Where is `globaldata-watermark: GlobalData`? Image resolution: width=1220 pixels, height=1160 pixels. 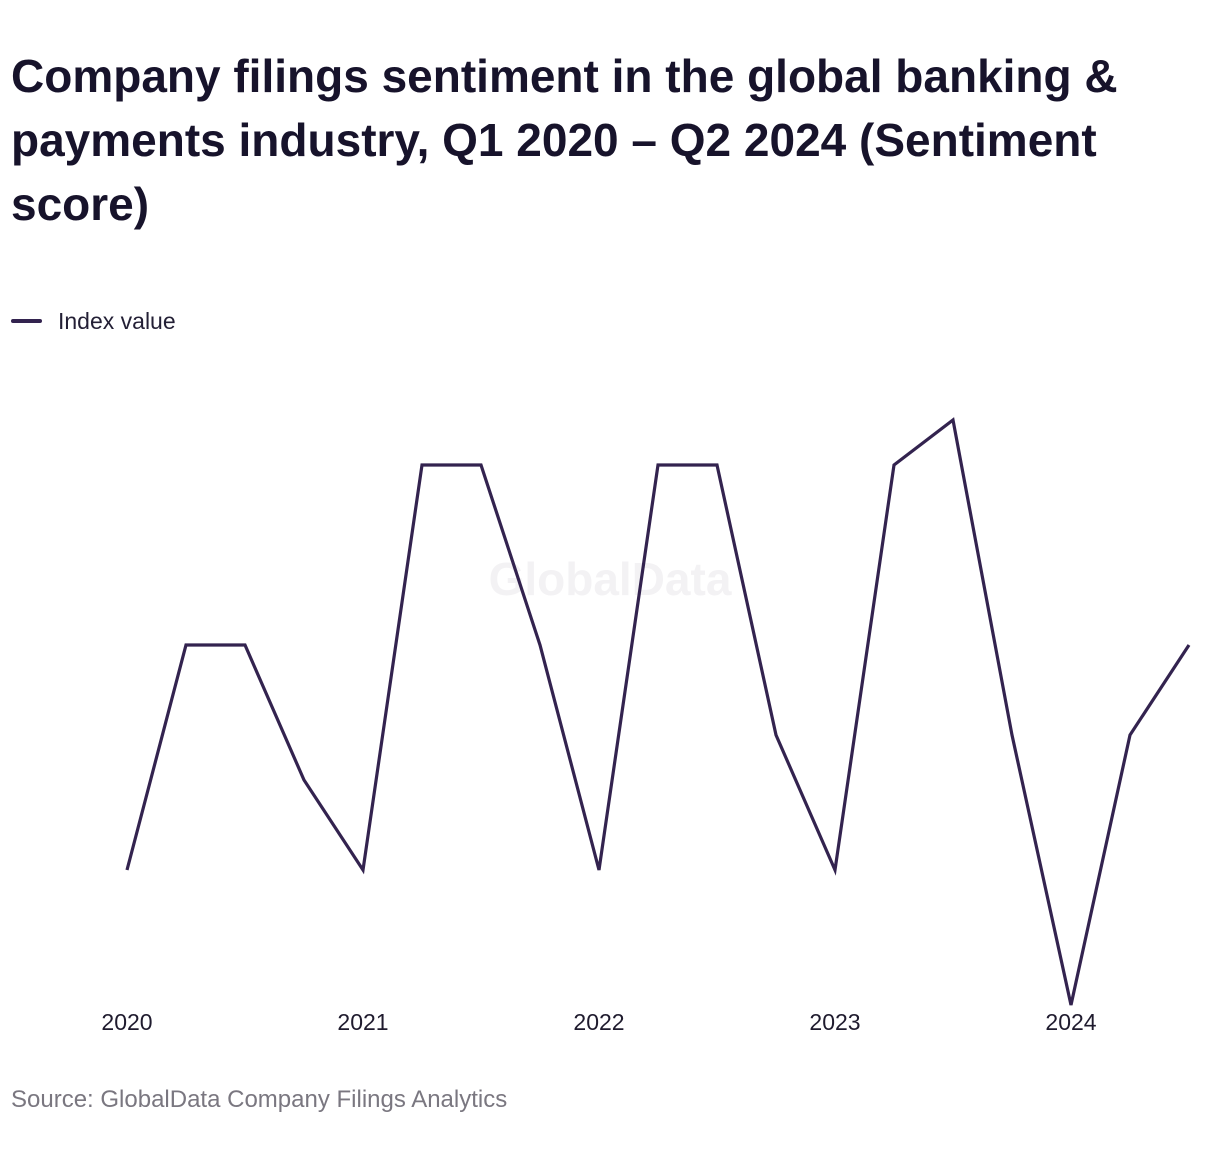
globaldata-watermark: GlobalData is located at coordinates (610, 579).